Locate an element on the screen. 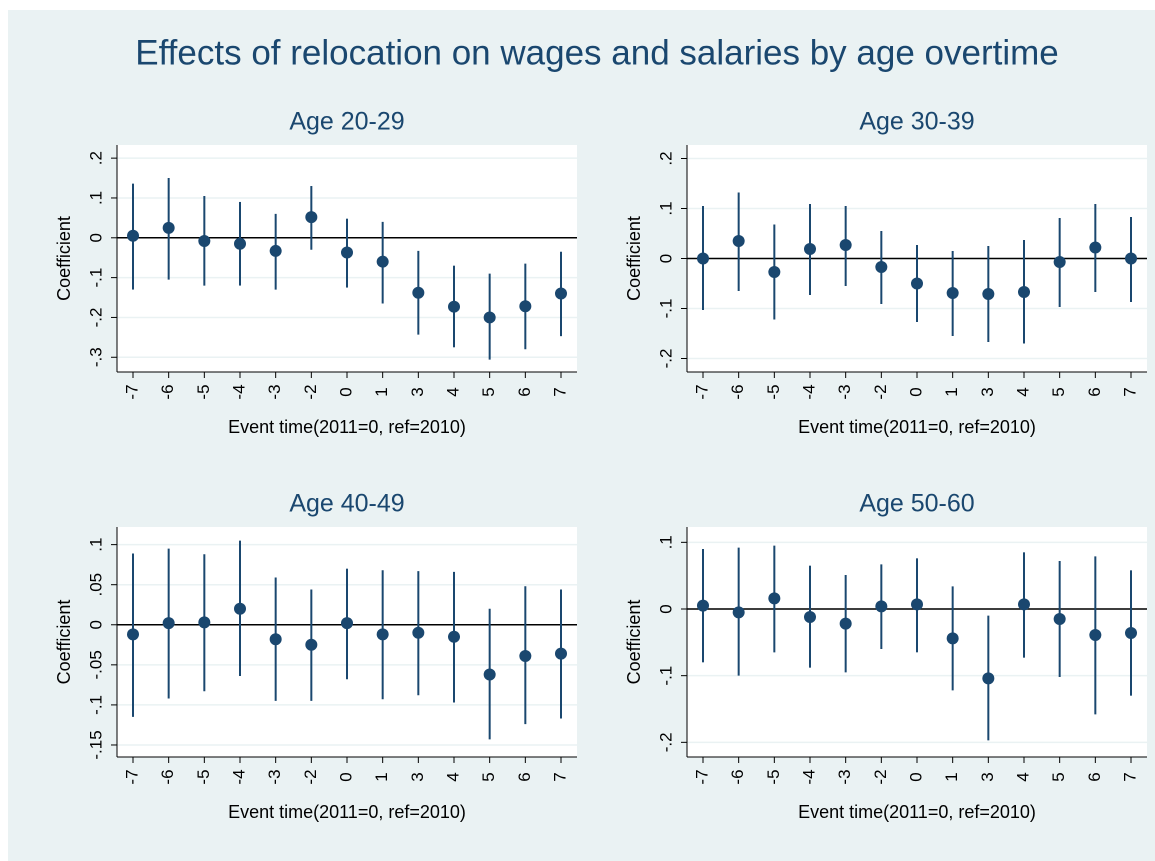 The width and height of the screenshot is (1155, 861). y-tick-label: -.15 is located at coordinates (95, 744).